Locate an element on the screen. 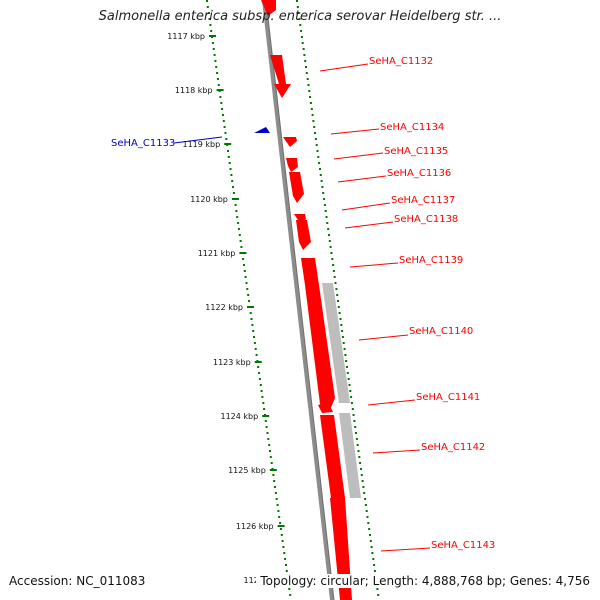  gene-label: SeHA_C1137 is located at coordinates (423, 200).